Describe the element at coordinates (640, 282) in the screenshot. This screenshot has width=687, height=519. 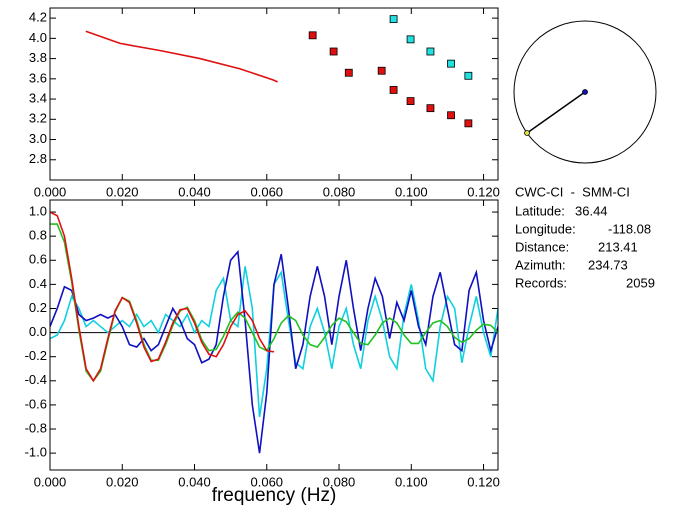
I see `info-value: 2059` at that location.